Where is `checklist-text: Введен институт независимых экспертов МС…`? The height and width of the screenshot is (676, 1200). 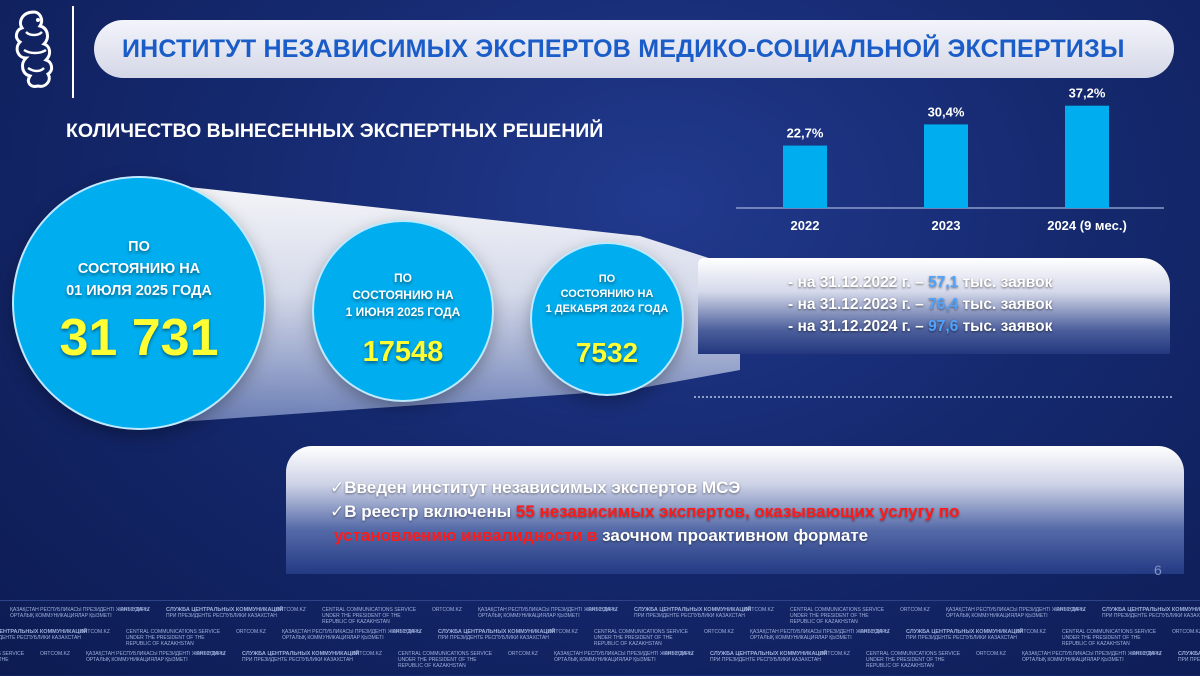
checklist-text: Введен институт независимых экспертов МС… is located at coordinates (542, 487).